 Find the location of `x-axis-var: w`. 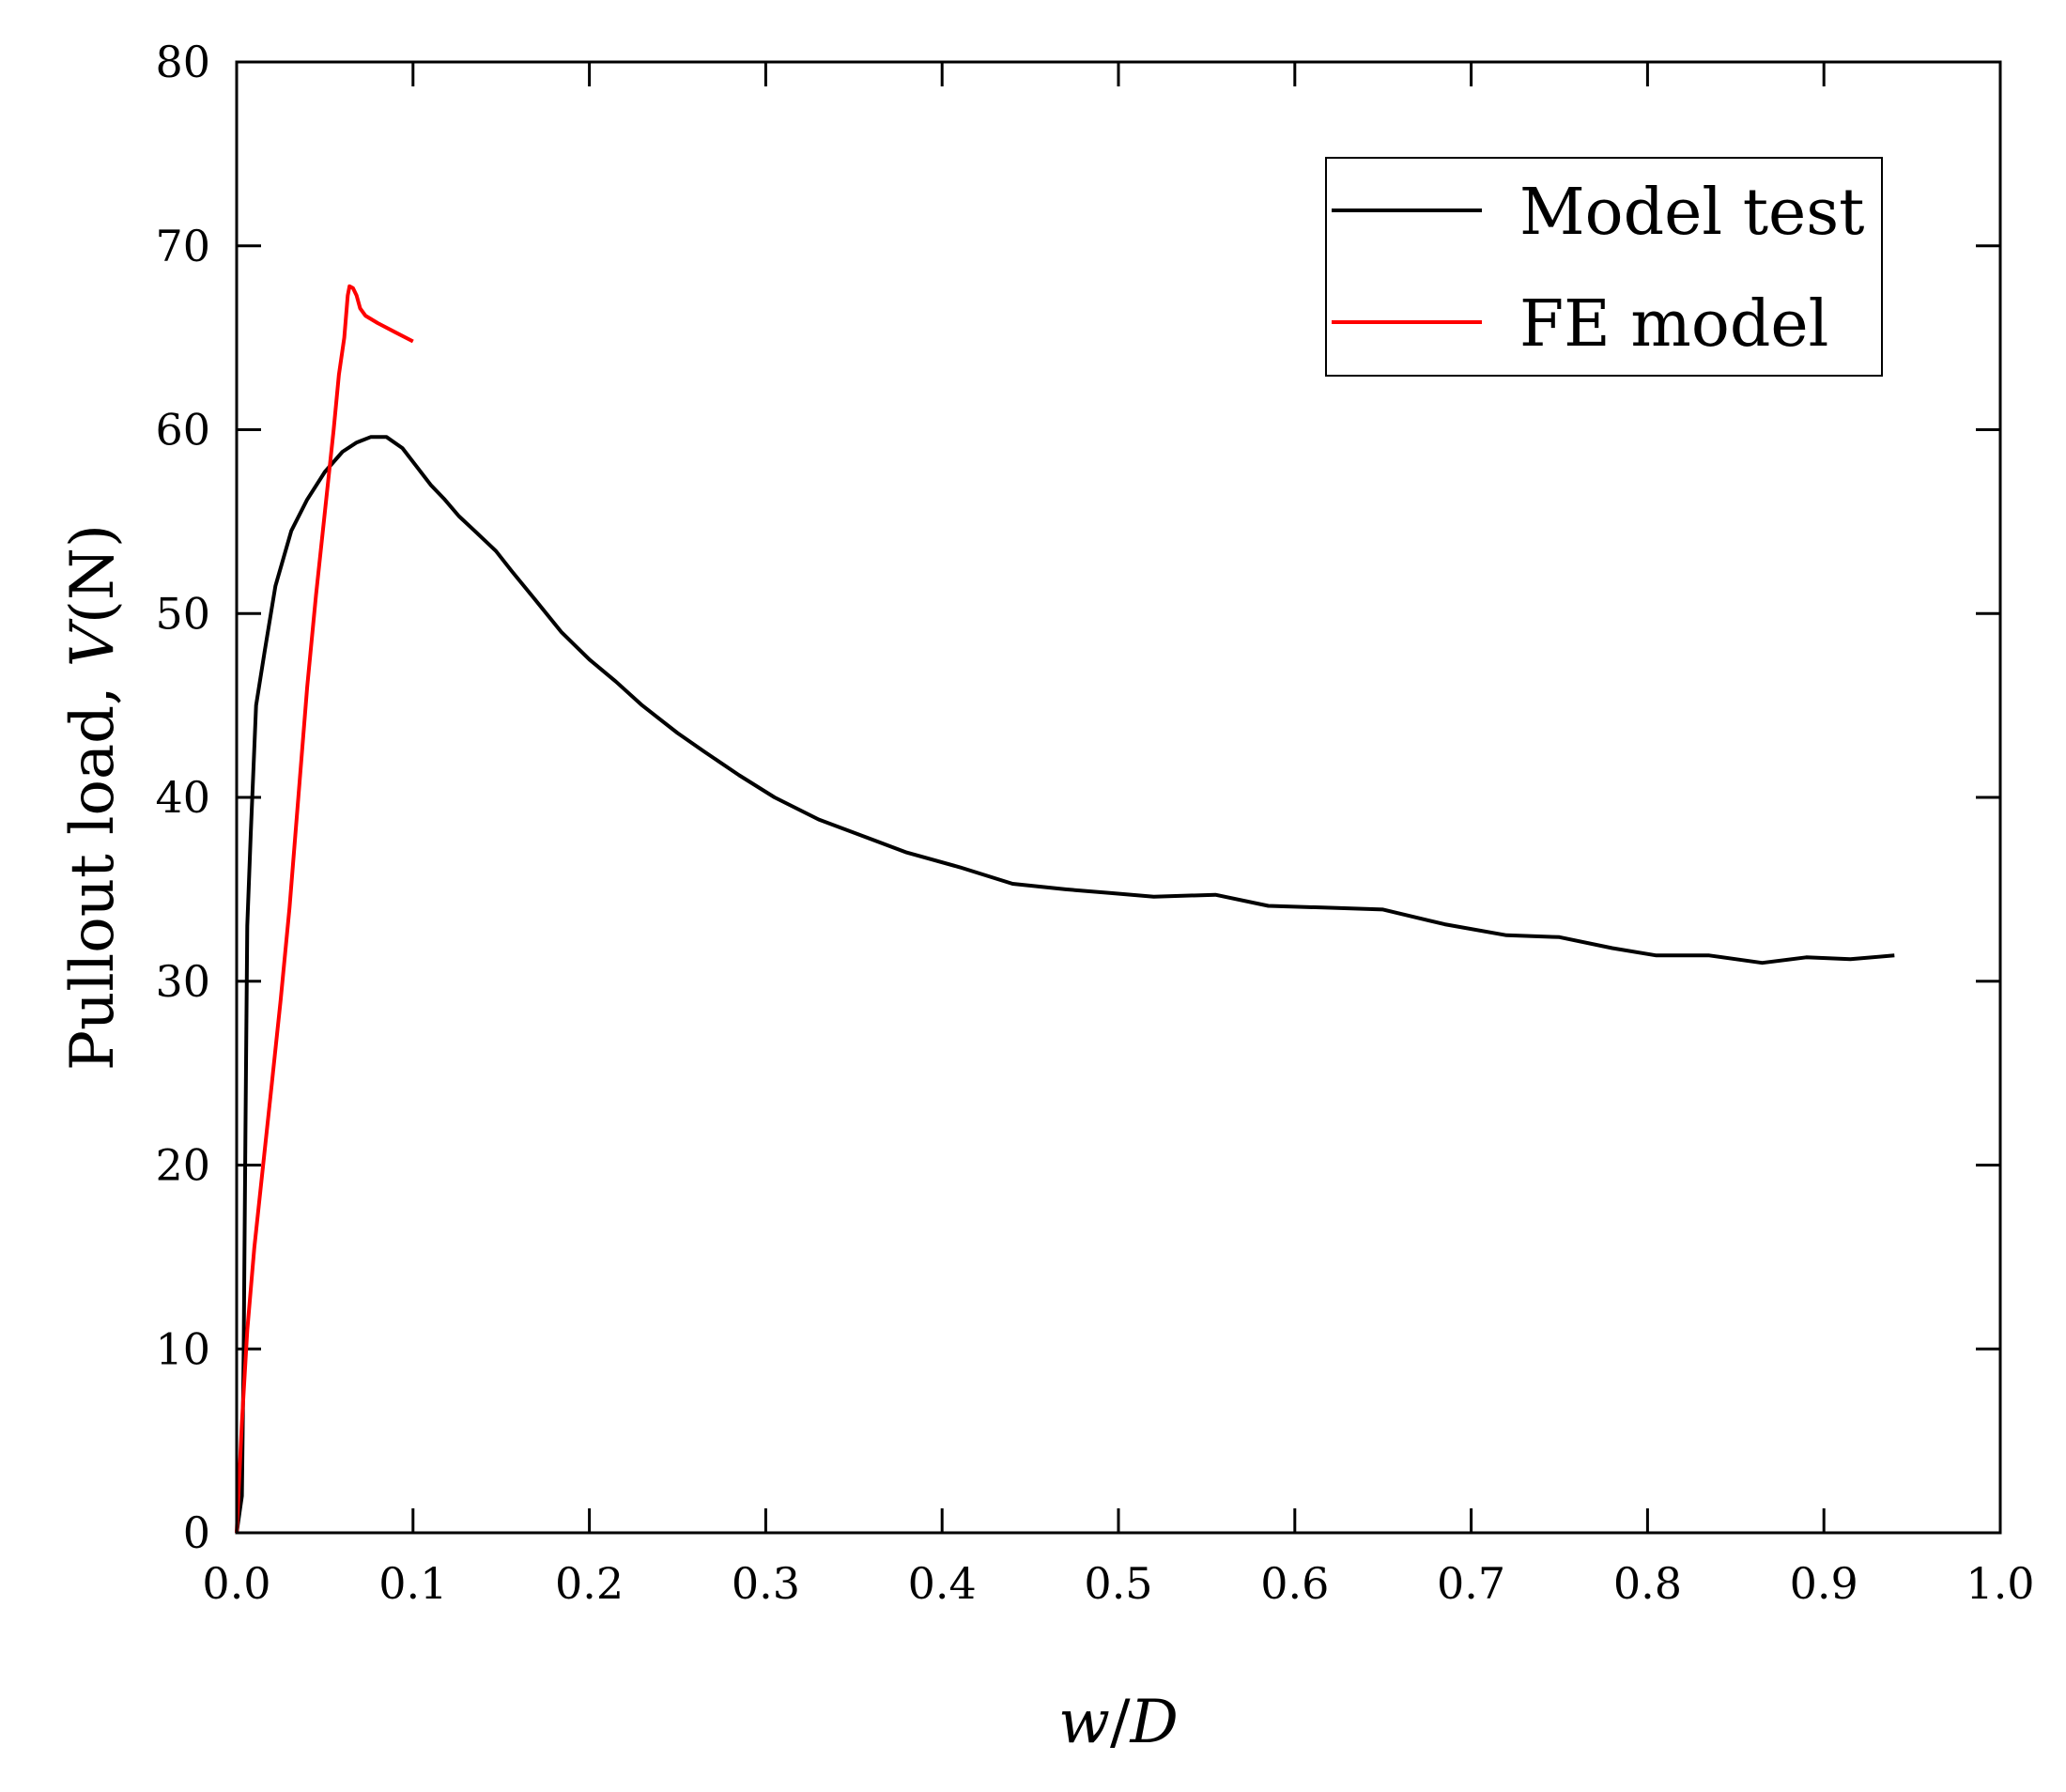

x-axis-var: w is located at coordinates (1084, 1722).